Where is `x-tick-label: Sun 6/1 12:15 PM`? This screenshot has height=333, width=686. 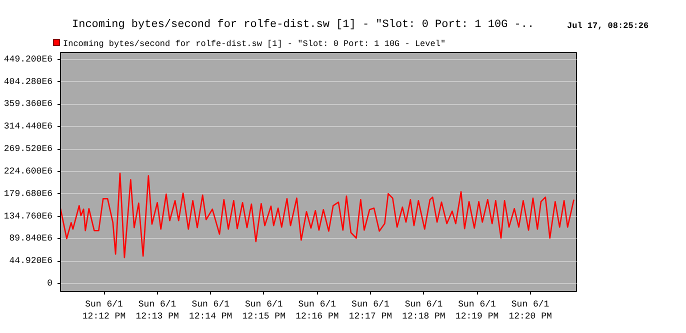 x-tick-label: Sun 6/1 12:15 PM is located at coordinates (264, 311).